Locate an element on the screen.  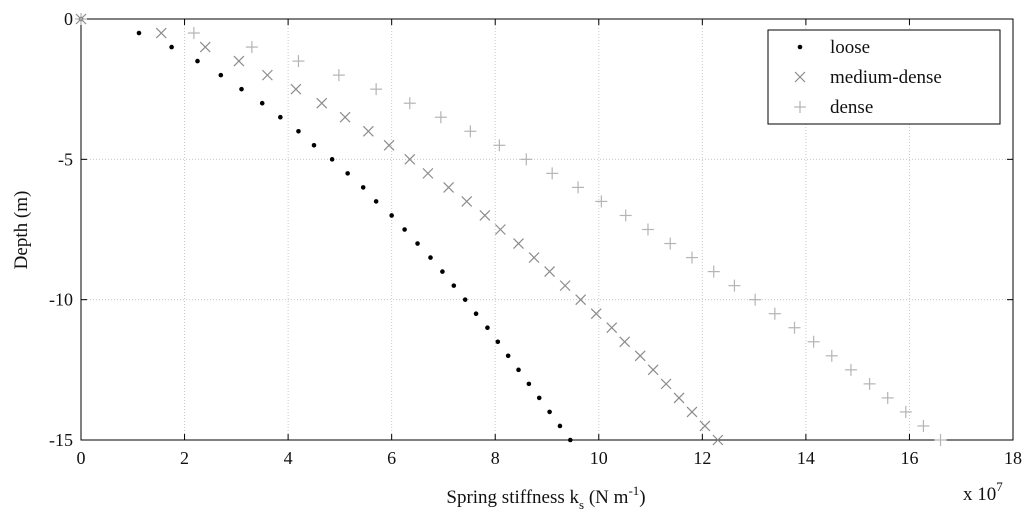
x-tick-label: 2 is located at coordinates (184, 458).